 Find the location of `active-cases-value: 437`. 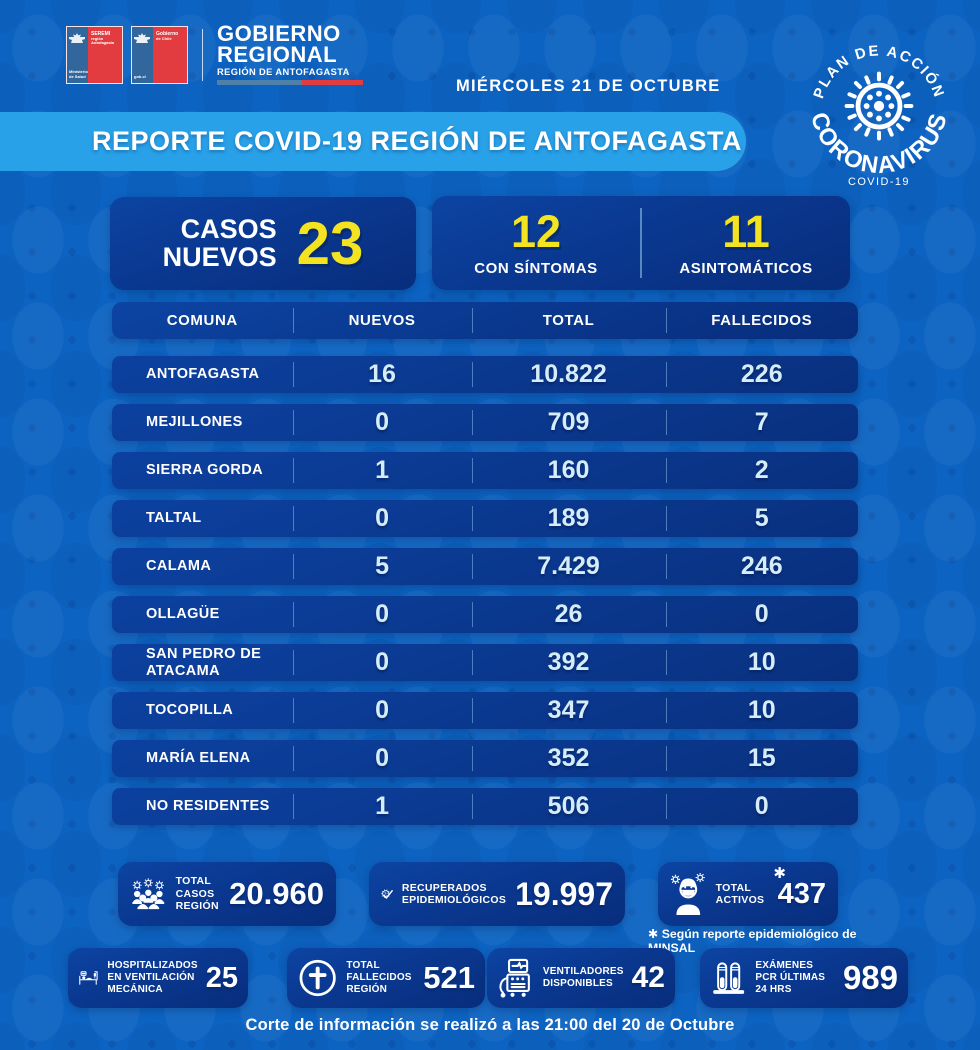

active-cases-value: 437 is located at coordinates (801, 893).